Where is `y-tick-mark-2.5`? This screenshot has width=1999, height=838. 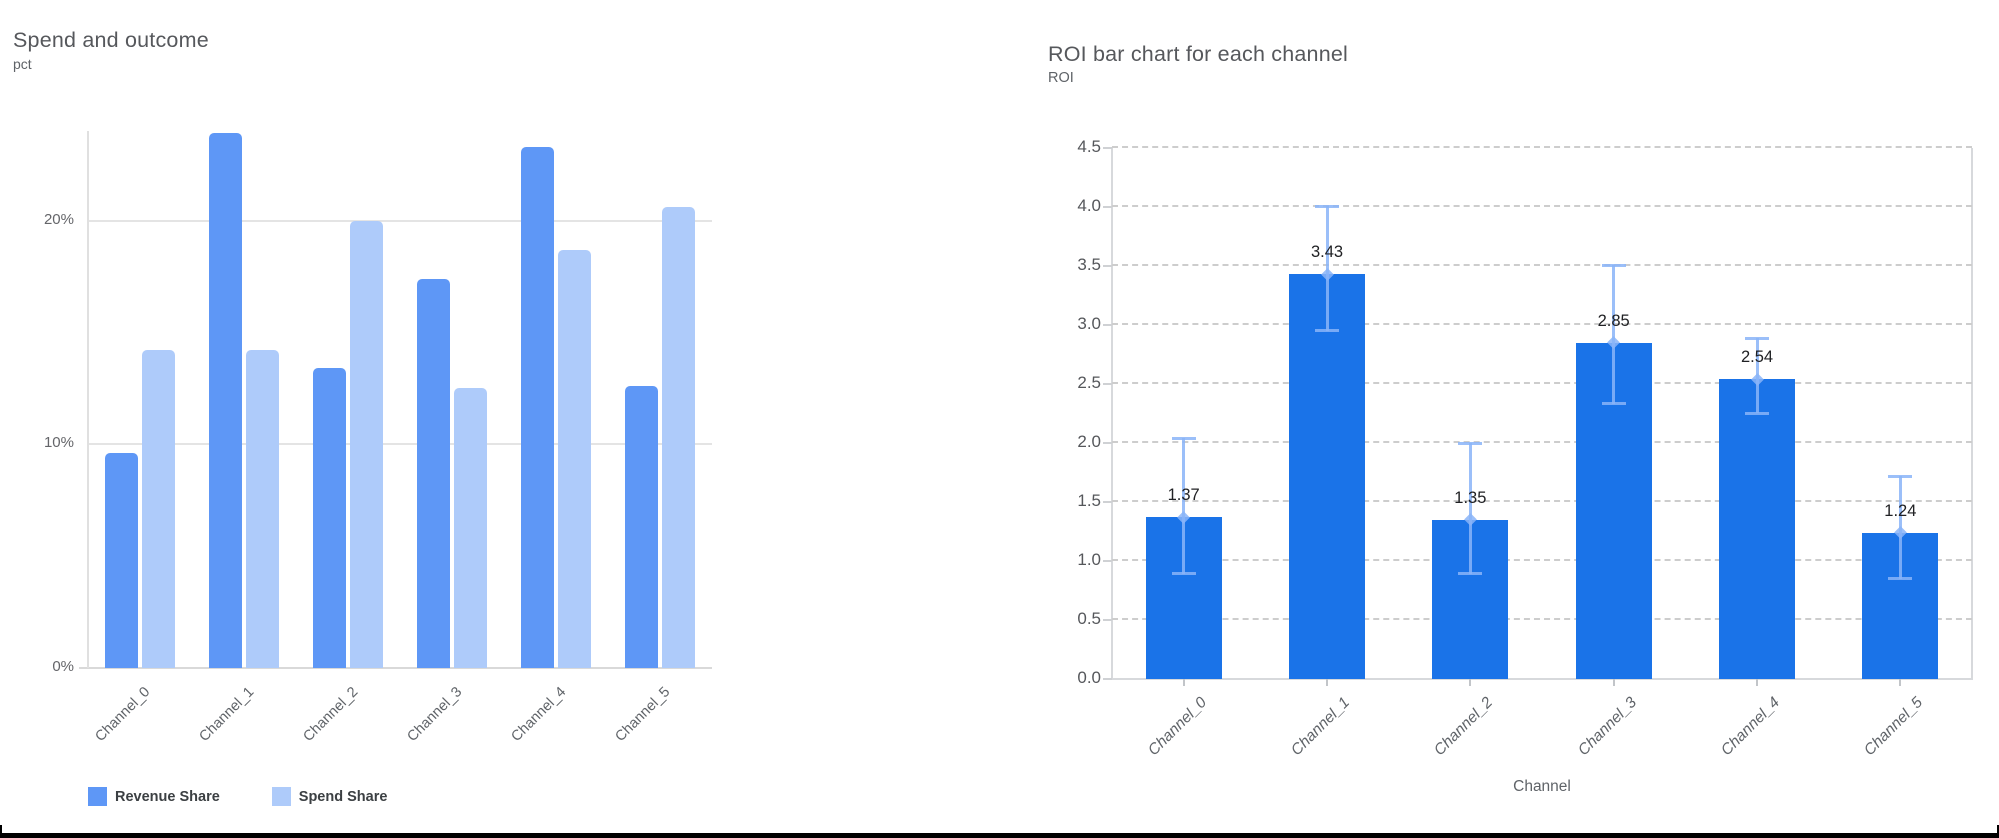
y-tick-mark-2.5 is located at coordinates (1107, 384).